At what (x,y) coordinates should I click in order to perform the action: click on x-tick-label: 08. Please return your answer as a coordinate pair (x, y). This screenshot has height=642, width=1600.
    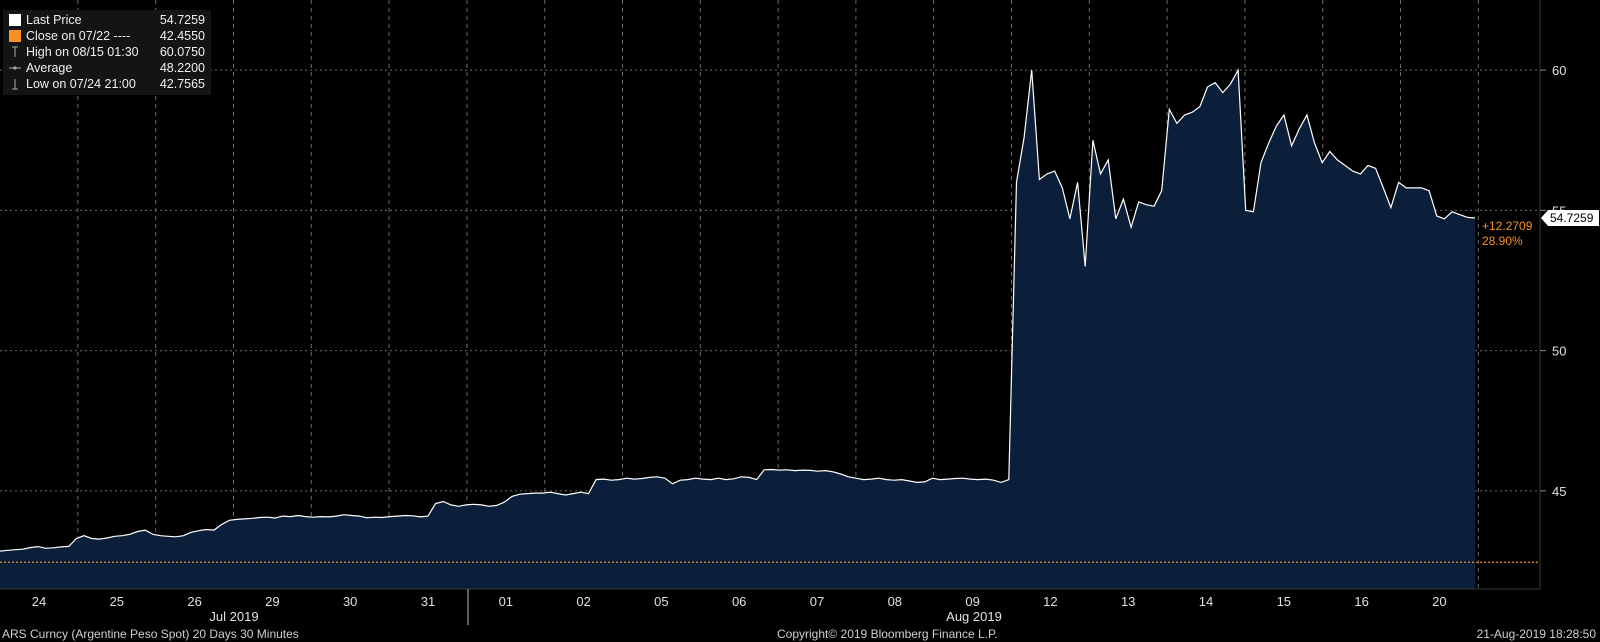
    Looking at the image, I should click on (895, 601).